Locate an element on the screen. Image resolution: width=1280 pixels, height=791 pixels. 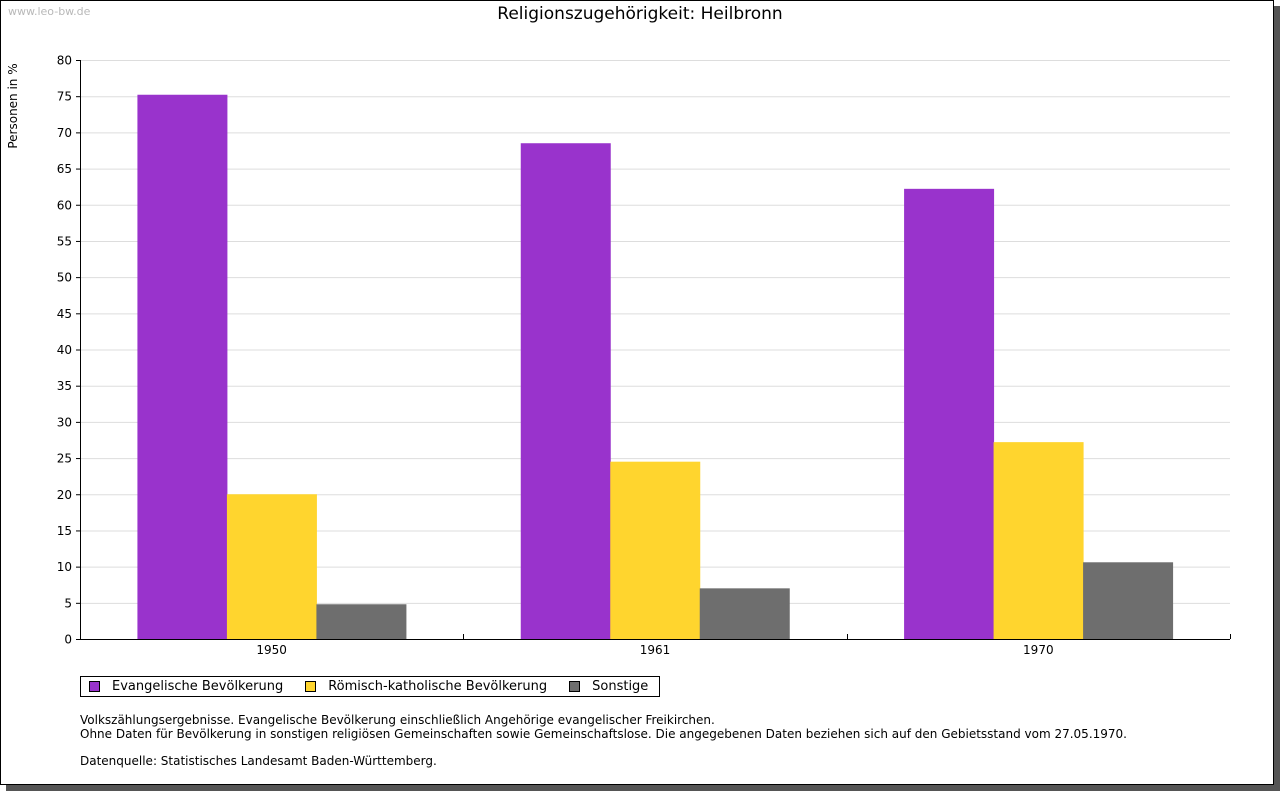
chart-title: Religionszugehörigkeit: Heilbronn is located at coordinates (640, 14).